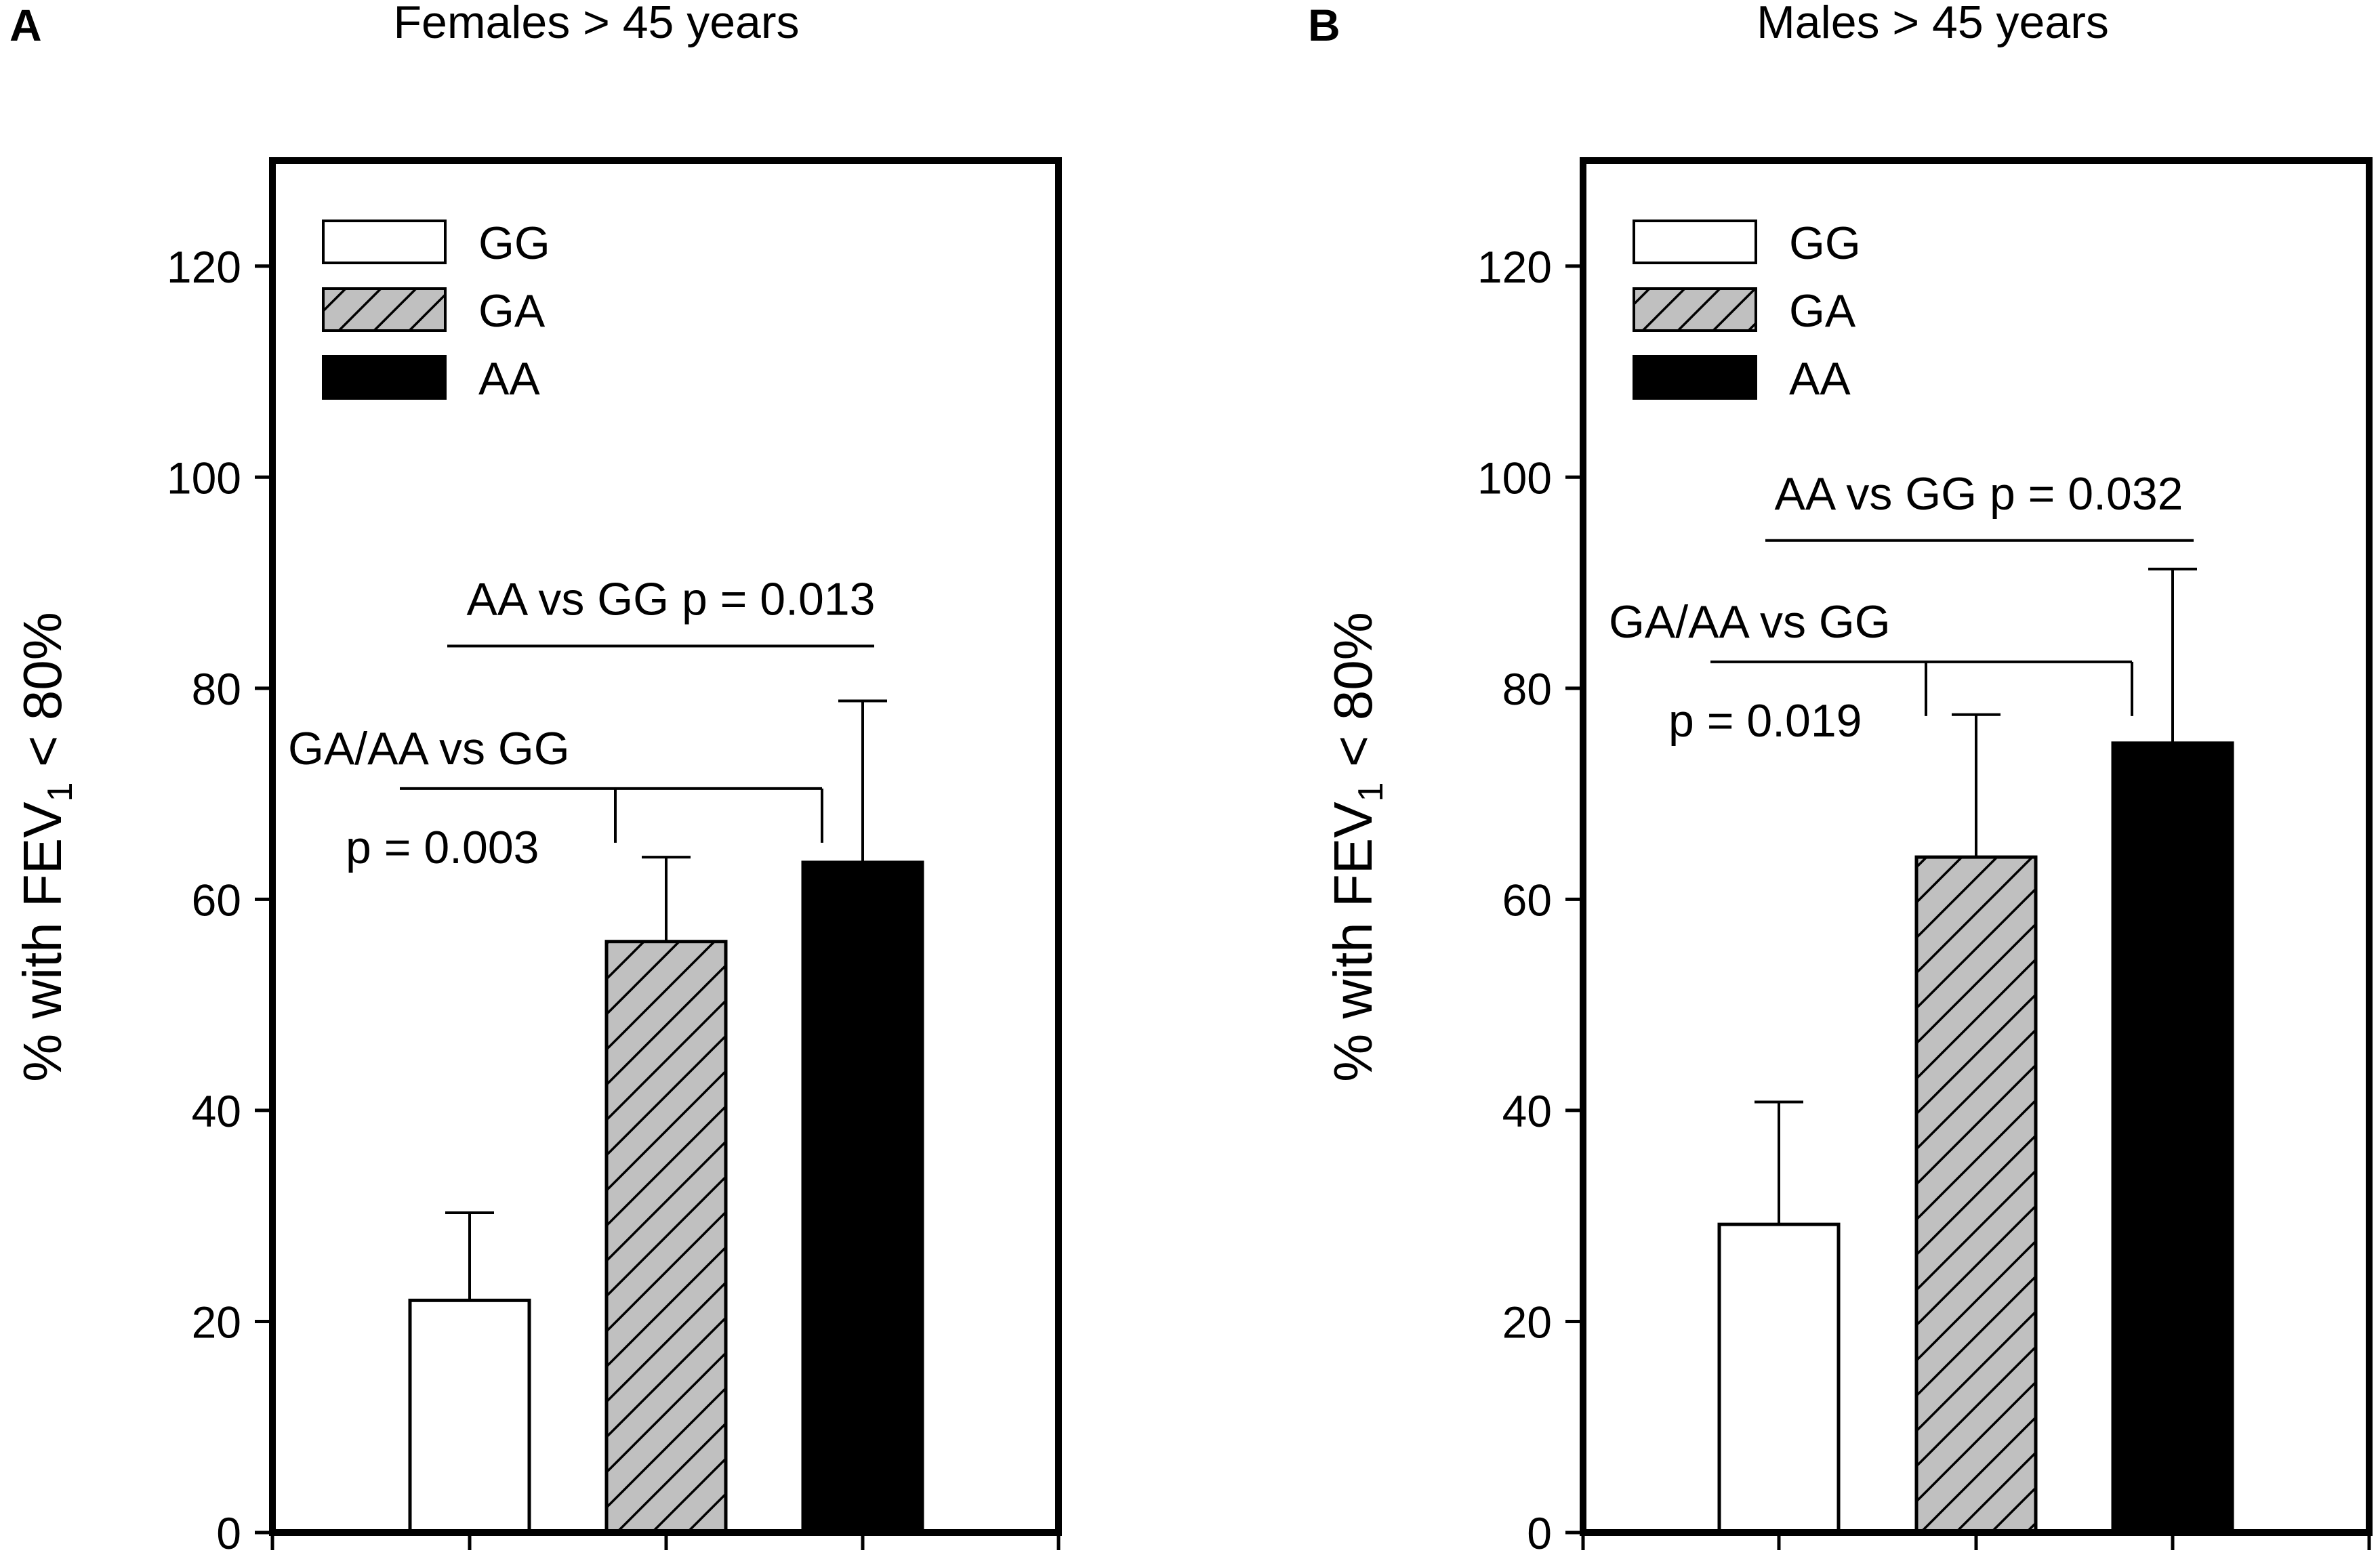  What do you see at coordinates (596, 24) in the screenshot?
I see `chart-title: Females > 45 years` at bounding box center [596, 24].